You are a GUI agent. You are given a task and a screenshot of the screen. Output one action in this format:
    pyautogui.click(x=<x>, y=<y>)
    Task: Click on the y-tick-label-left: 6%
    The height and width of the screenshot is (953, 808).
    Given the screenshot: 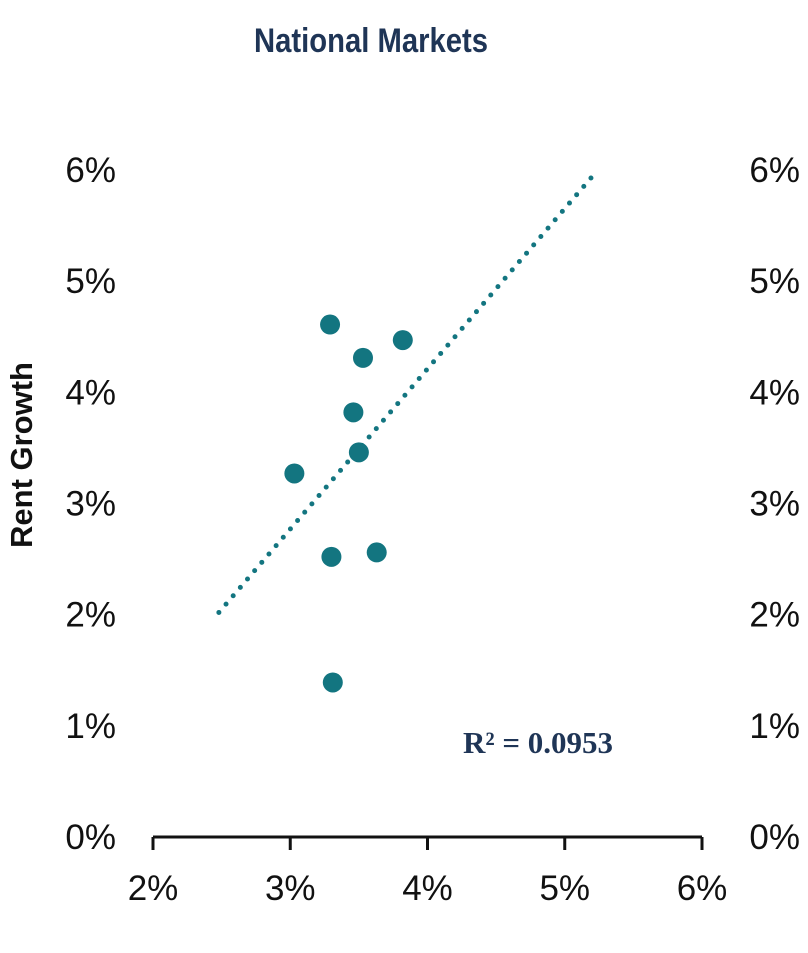 What is the action you would take?
    pyautogui.click(x=90, y=170)
    